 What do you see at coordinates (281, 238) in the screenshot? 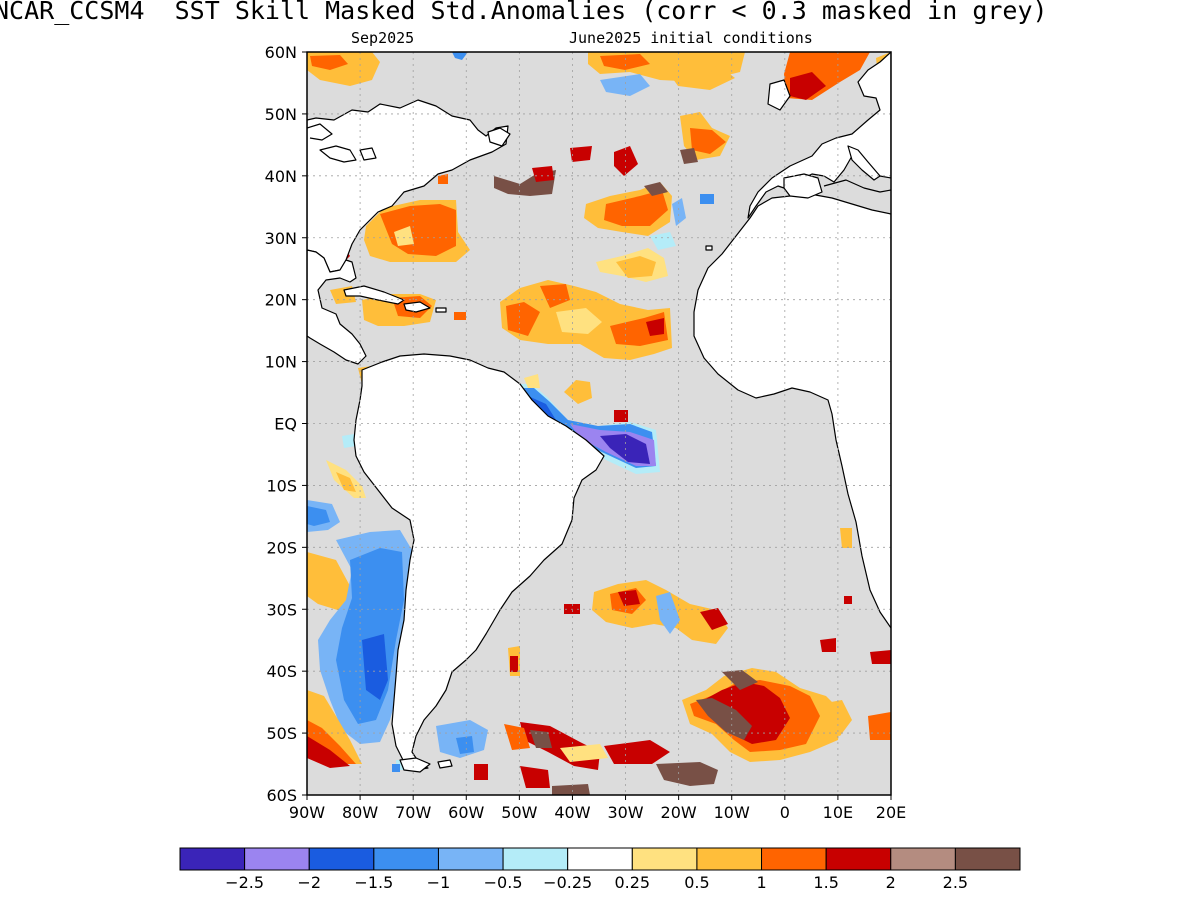
I see `lat-tick-label: 30N` at bounding box center [281, 238].